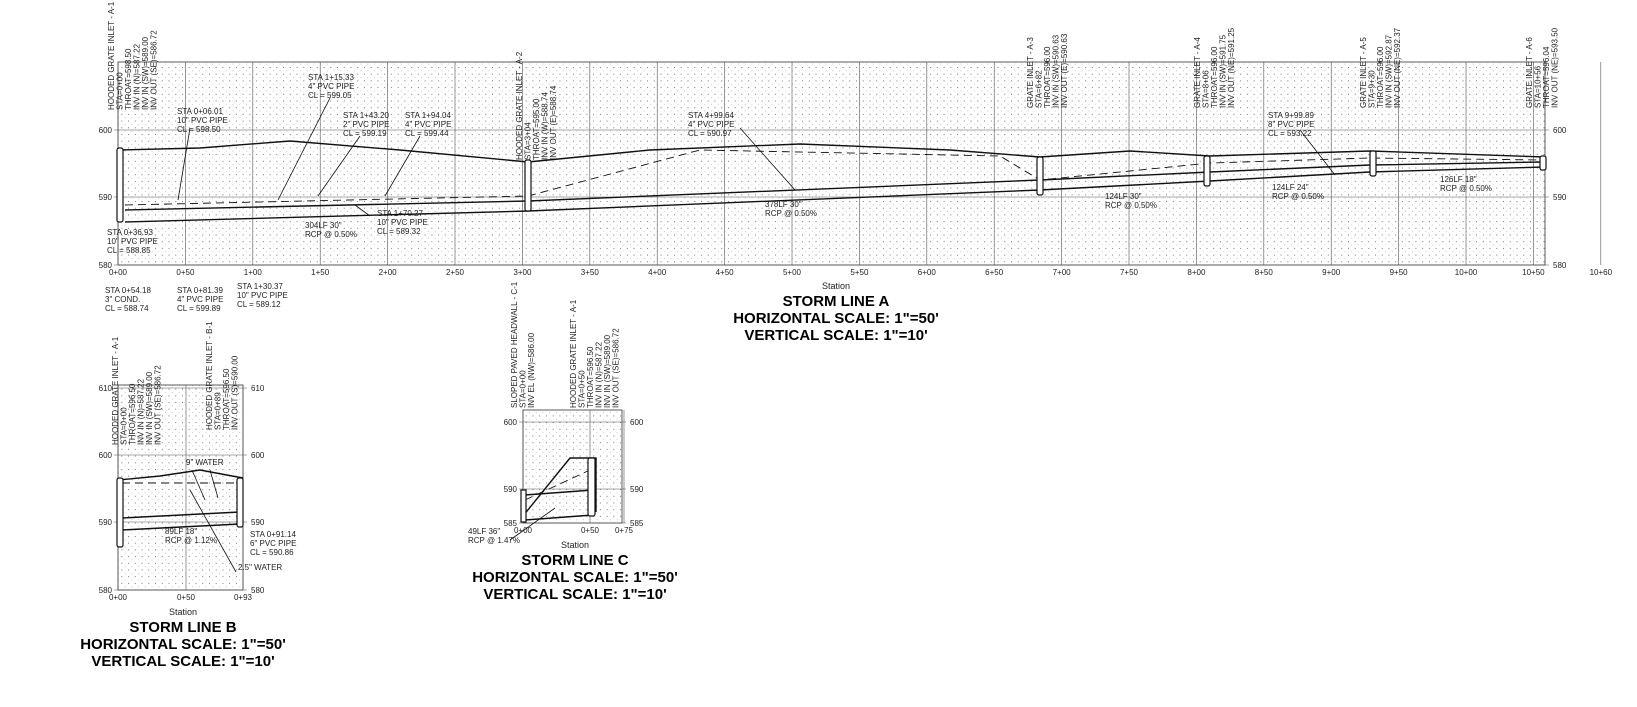 This screenshot has width=1637, height=707. Describe the element at coordinates (118, 597) in the screenshot. I see `station-label: 0+00` at that location.